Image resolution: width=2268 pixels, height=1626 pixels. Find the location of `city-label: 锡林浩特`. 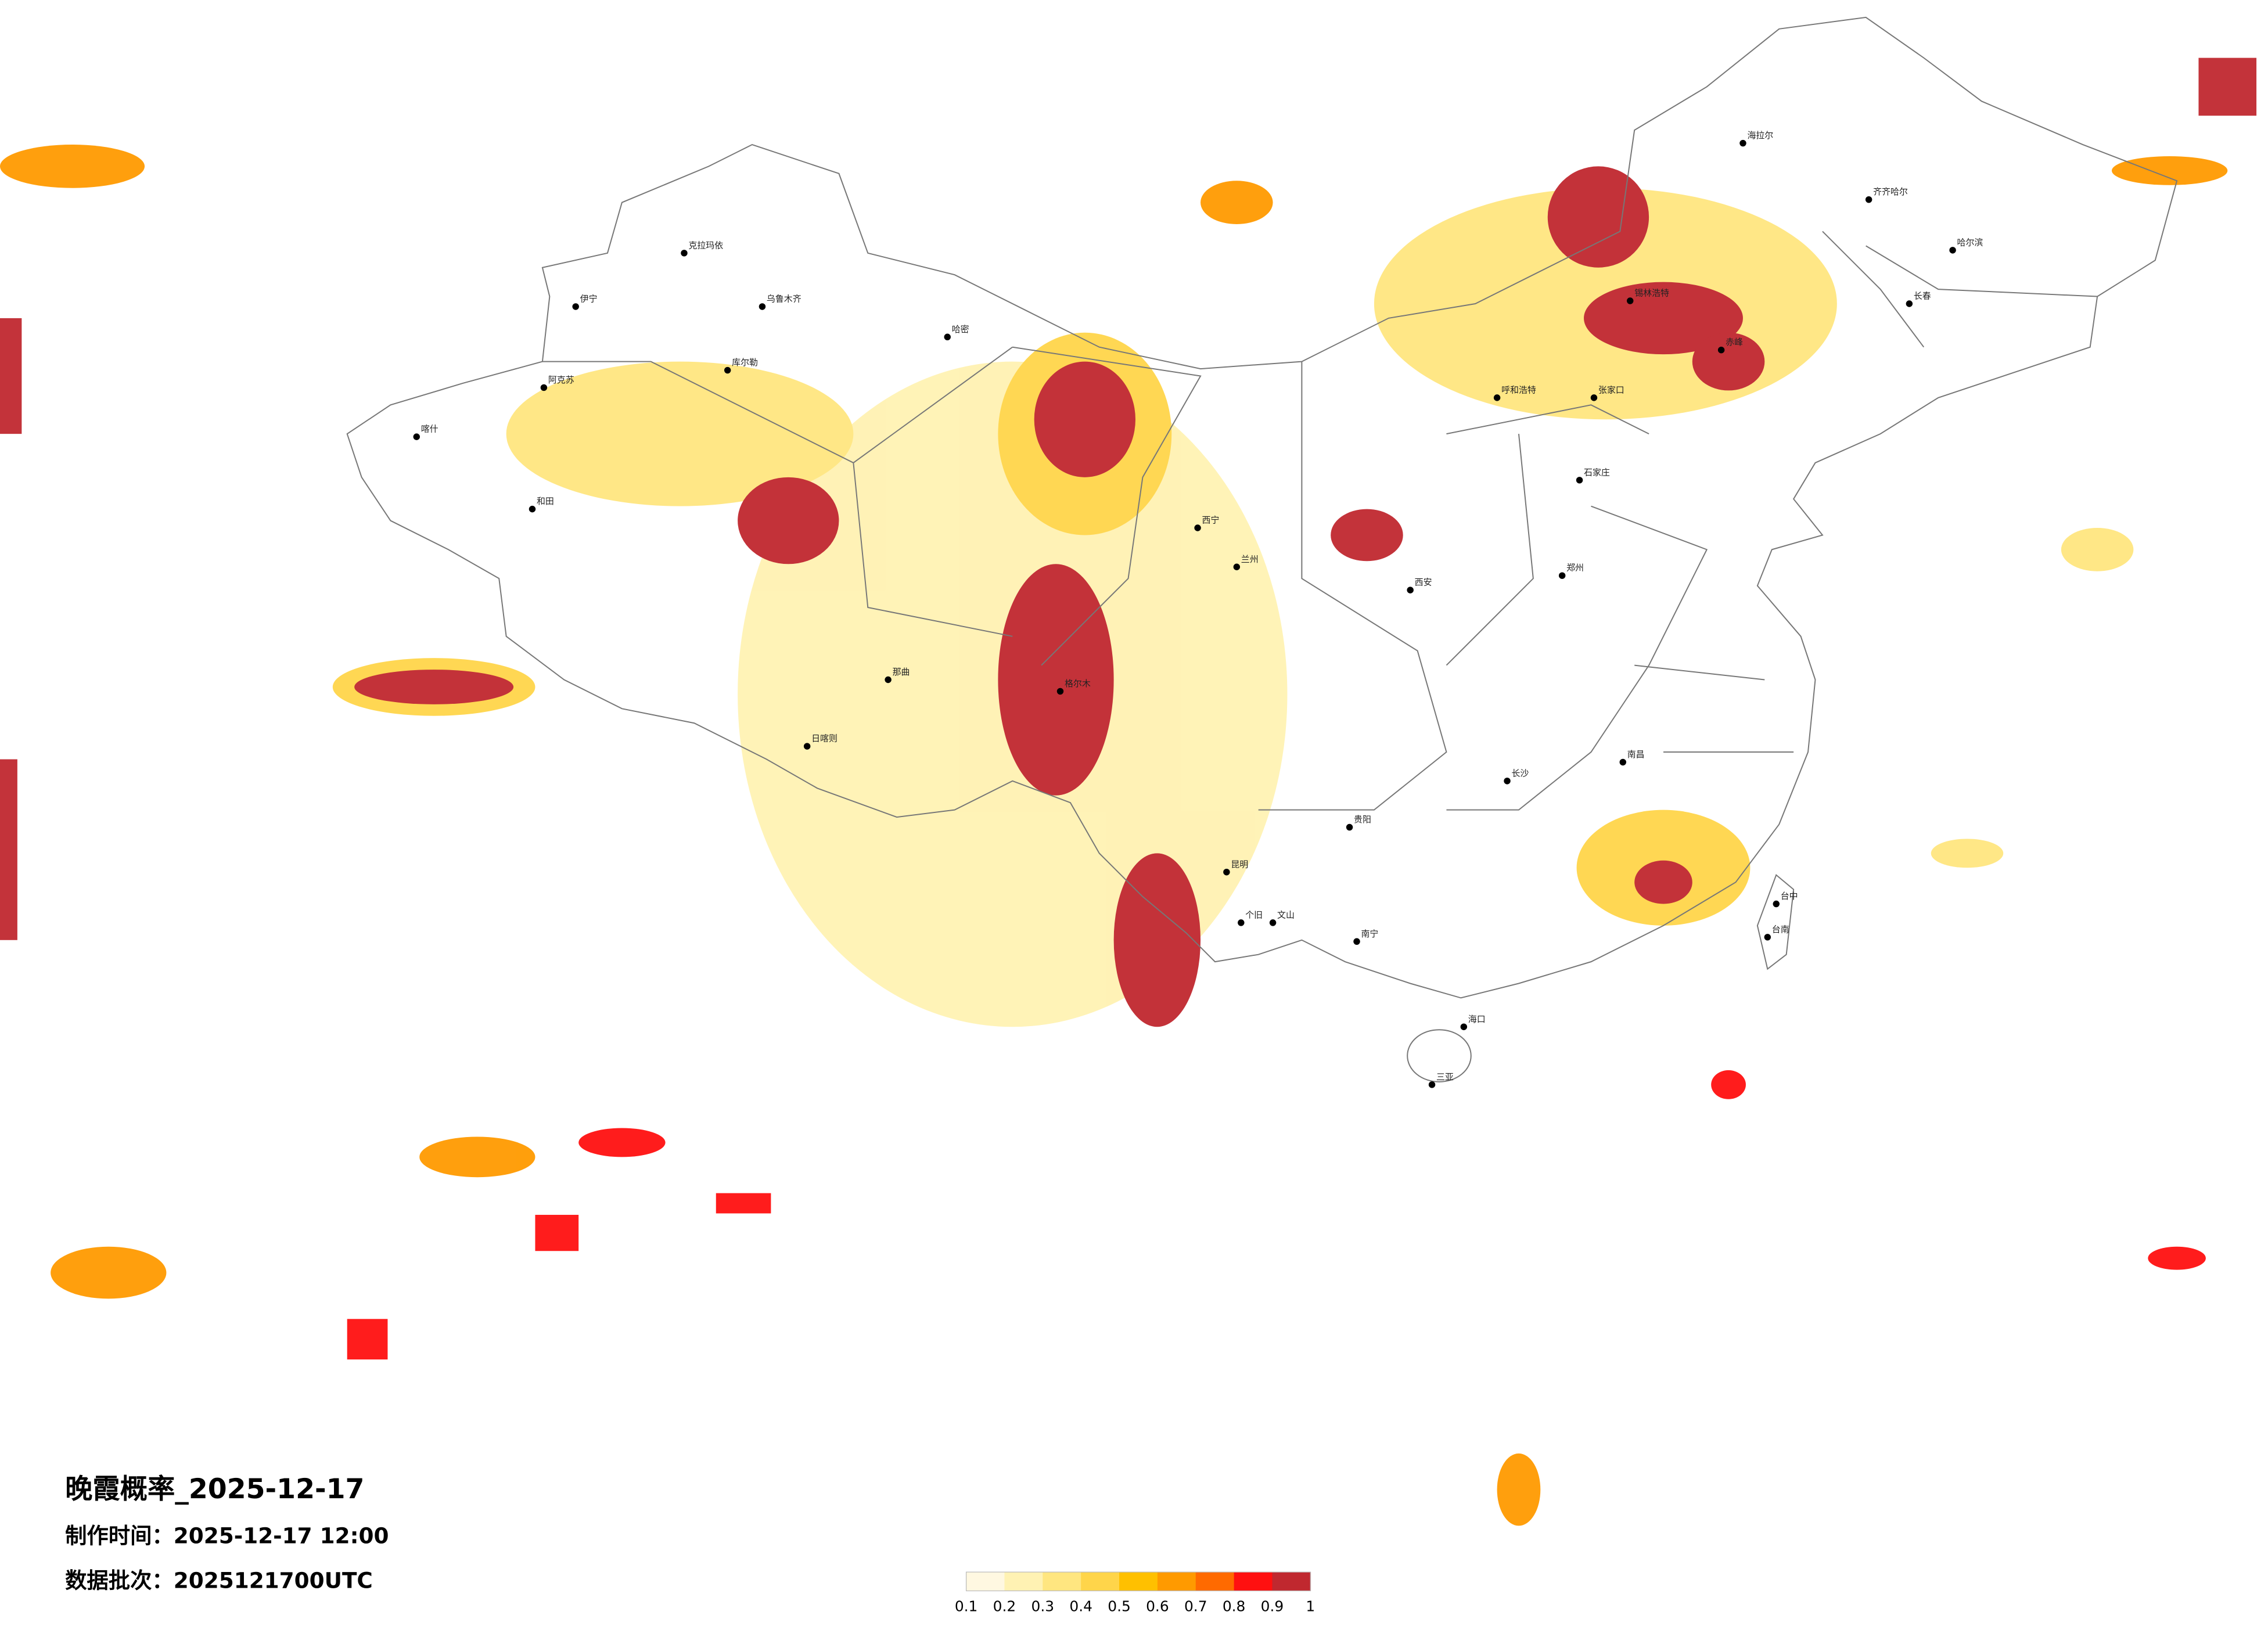

city-label: 锡林浩特 is located at coordinates (1651, 293).